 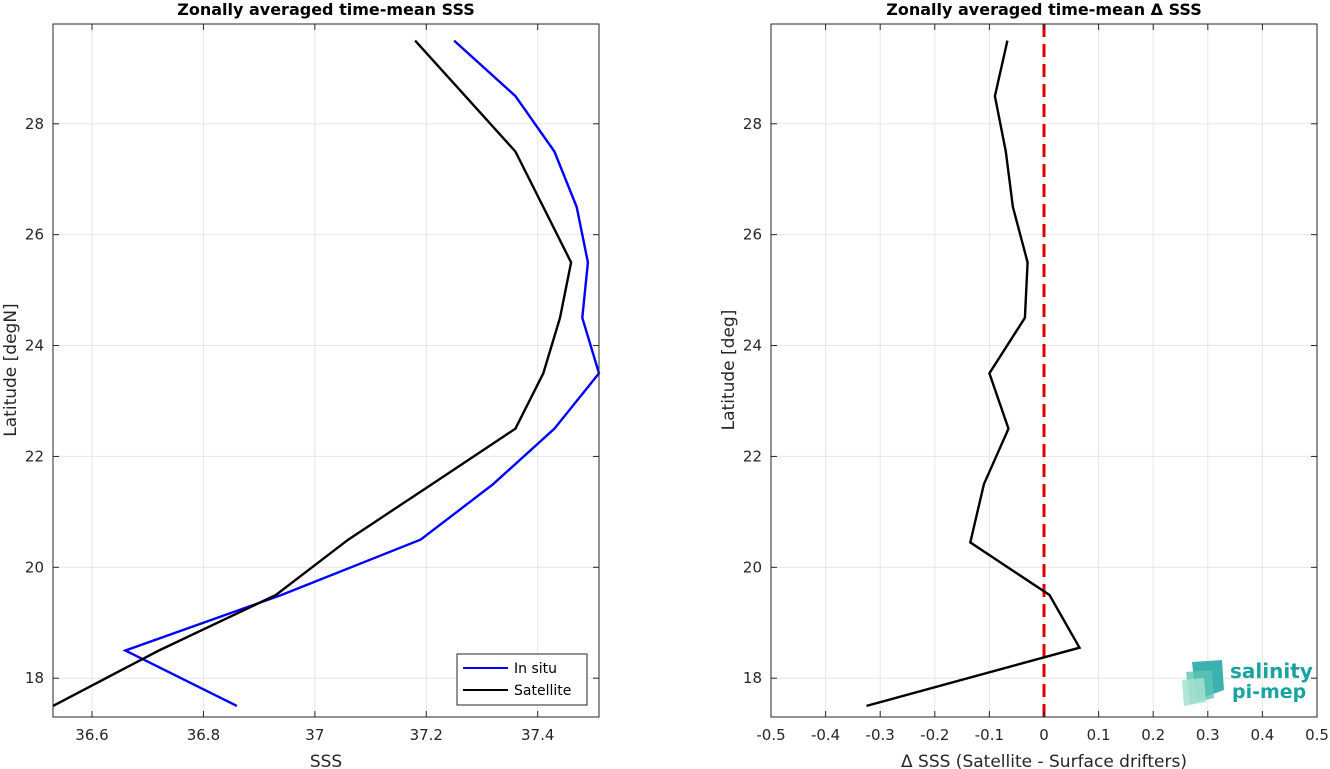 I want to click on salinity-pi-mep-logo: salinity pi-mep, so click(x=1247, y=682).